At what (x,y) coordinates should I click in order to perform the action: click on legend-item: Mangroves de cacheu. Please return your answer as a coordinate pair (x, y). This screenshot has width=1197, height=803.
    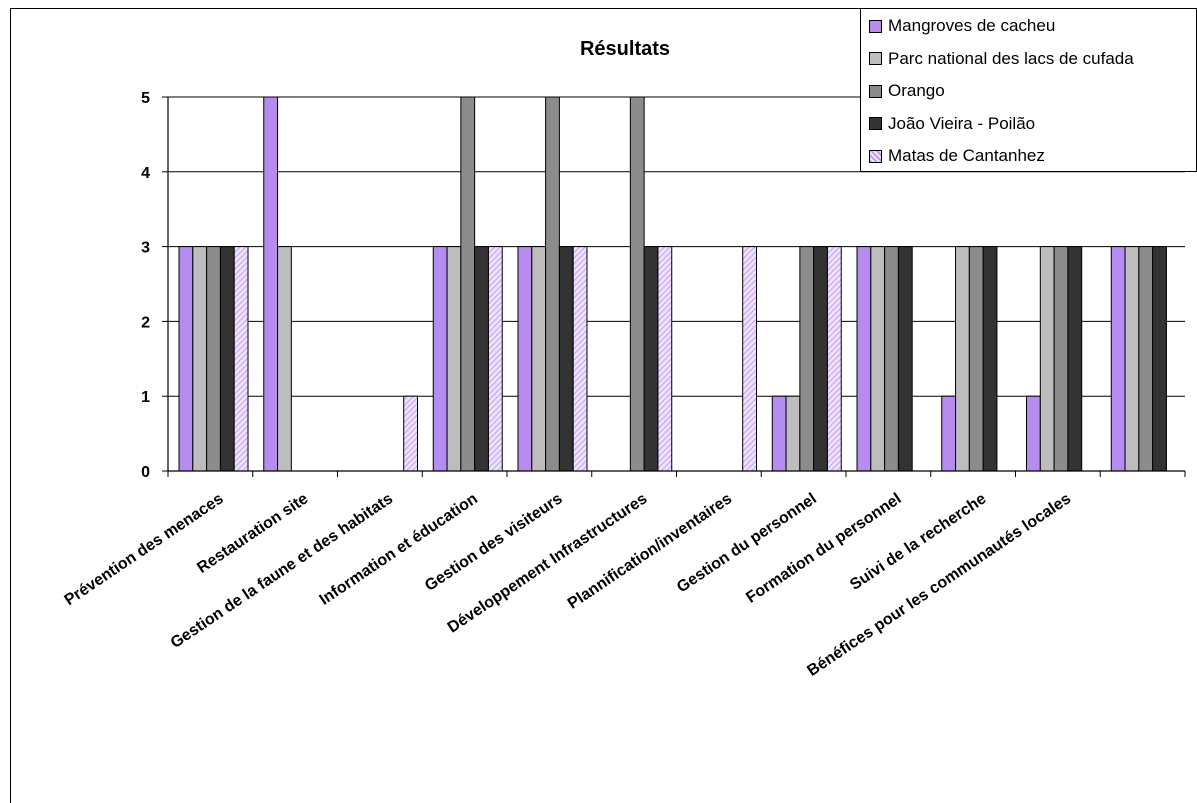
    Looking at the image, I should click on (962, 26).